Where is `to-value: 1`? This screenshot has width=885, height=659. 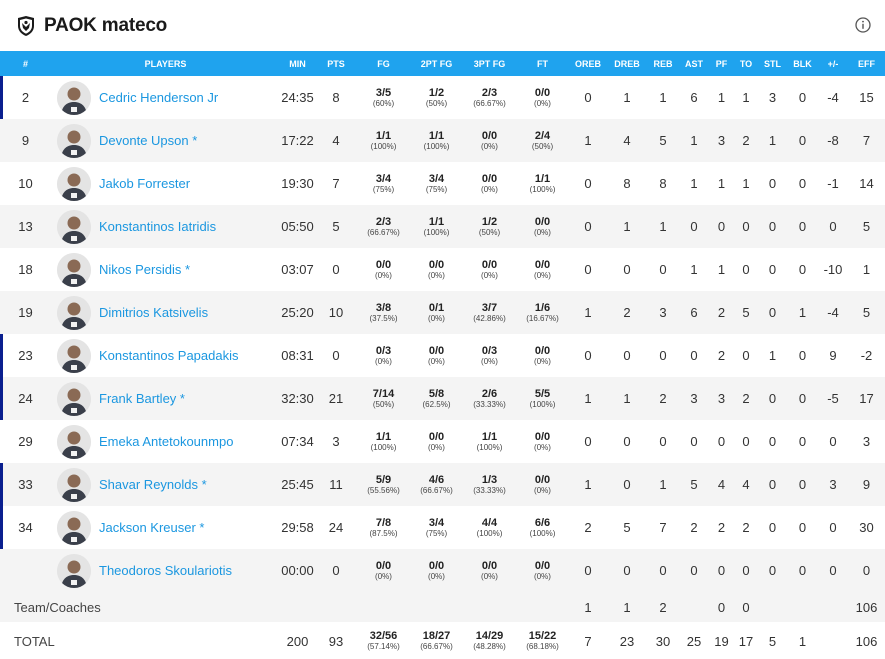 to-value: 1 is located at coordinates (746, 97).